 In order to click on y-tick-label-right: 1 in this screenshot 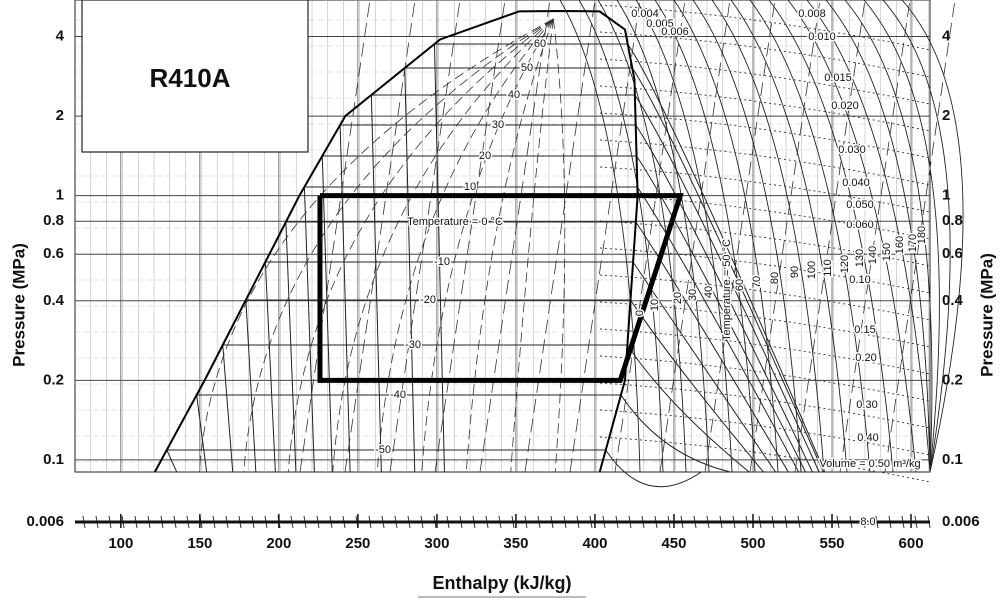, I will do `click(946, 195)`.